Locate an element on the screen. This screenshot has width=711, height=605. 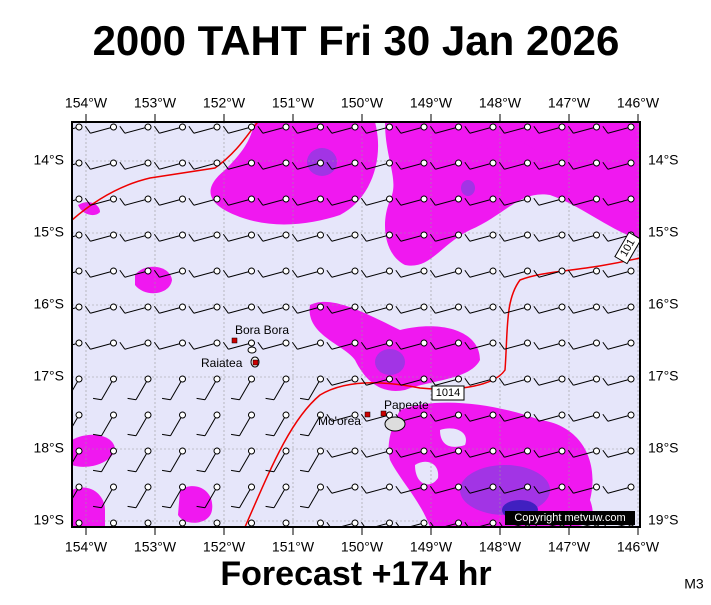
map-code: M3 is located at coordinates (694, 584).